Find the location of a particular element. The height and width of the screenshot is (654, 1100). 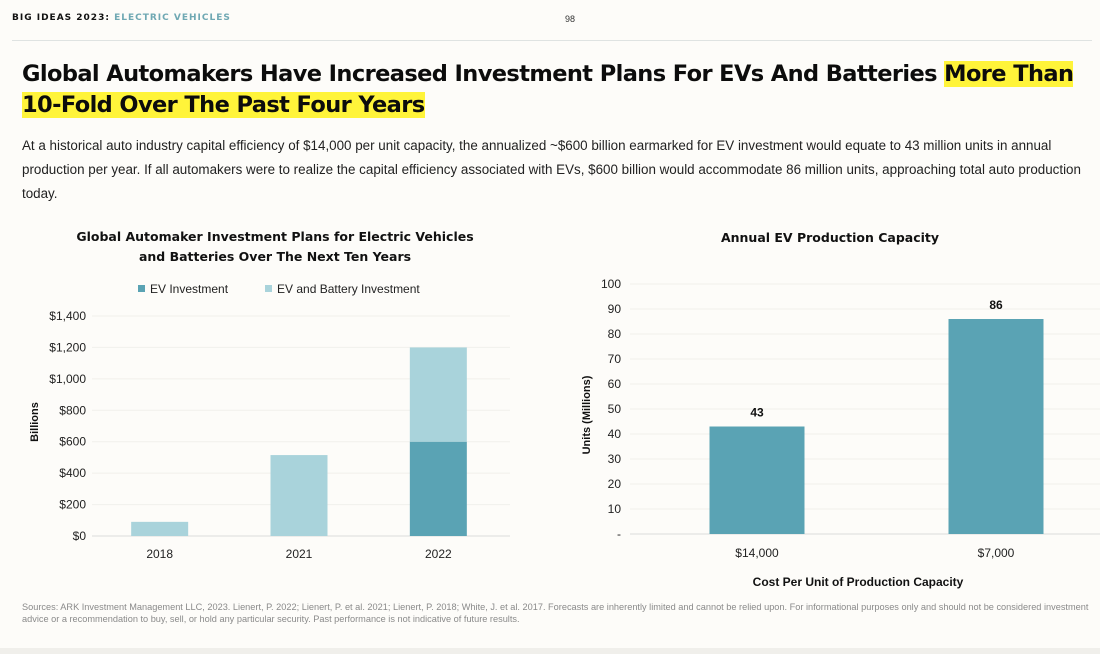

bar-2022-ev-investment is located at coordinates (438, 488).